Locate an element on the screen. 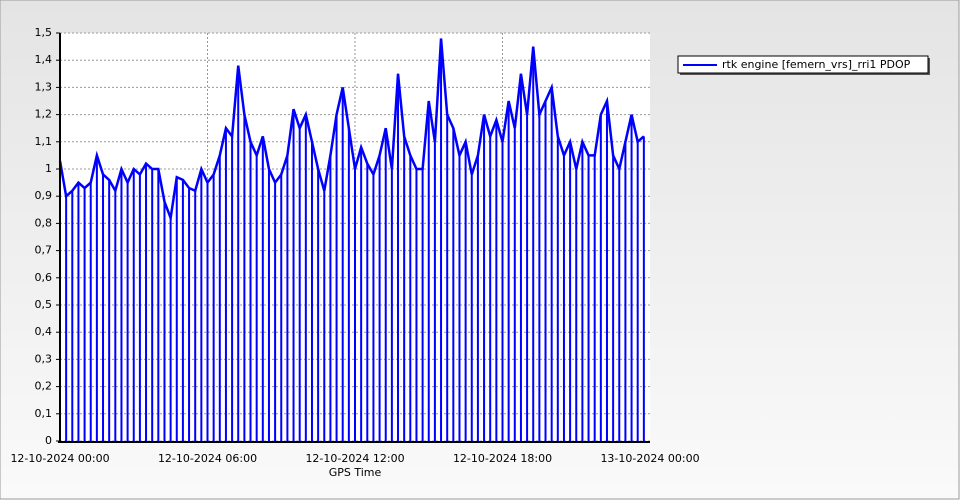  x-axis-label: GPS Time is located at coordinates (355, 472).